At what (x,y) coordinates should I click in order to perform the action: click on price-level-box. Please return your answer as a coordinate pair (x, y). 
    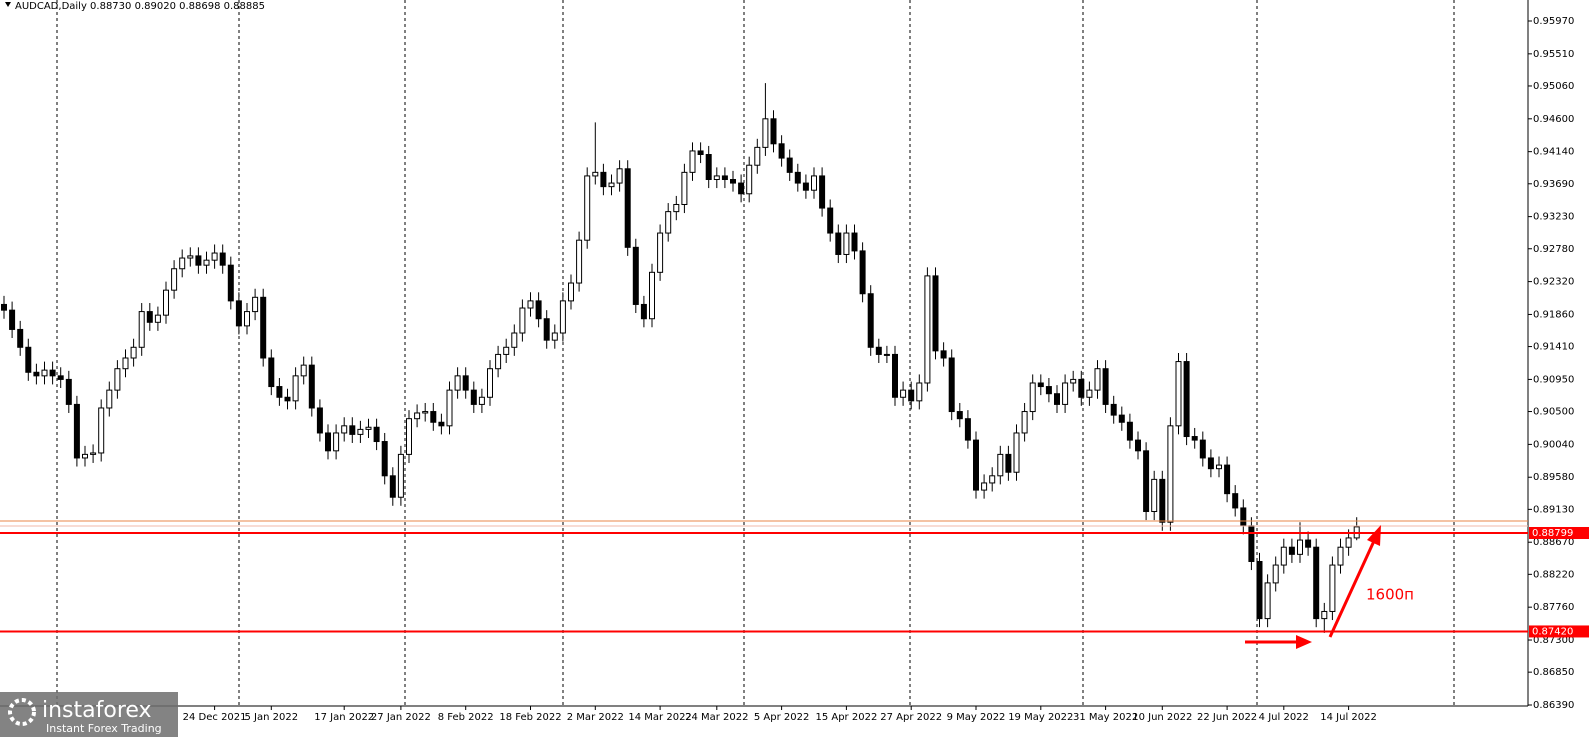
    Looking at the image, I should click on (1559, 631).